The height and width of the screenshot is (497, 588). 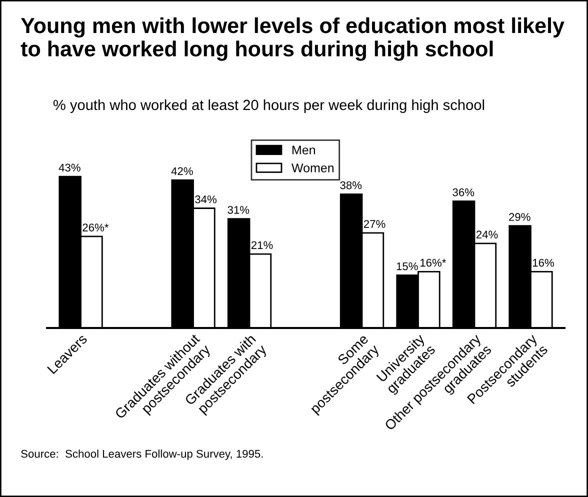 What do you see at coordinates (407, 266) in the screenshot?
I see `data-label: 15%` at bounding box center [407, 266].